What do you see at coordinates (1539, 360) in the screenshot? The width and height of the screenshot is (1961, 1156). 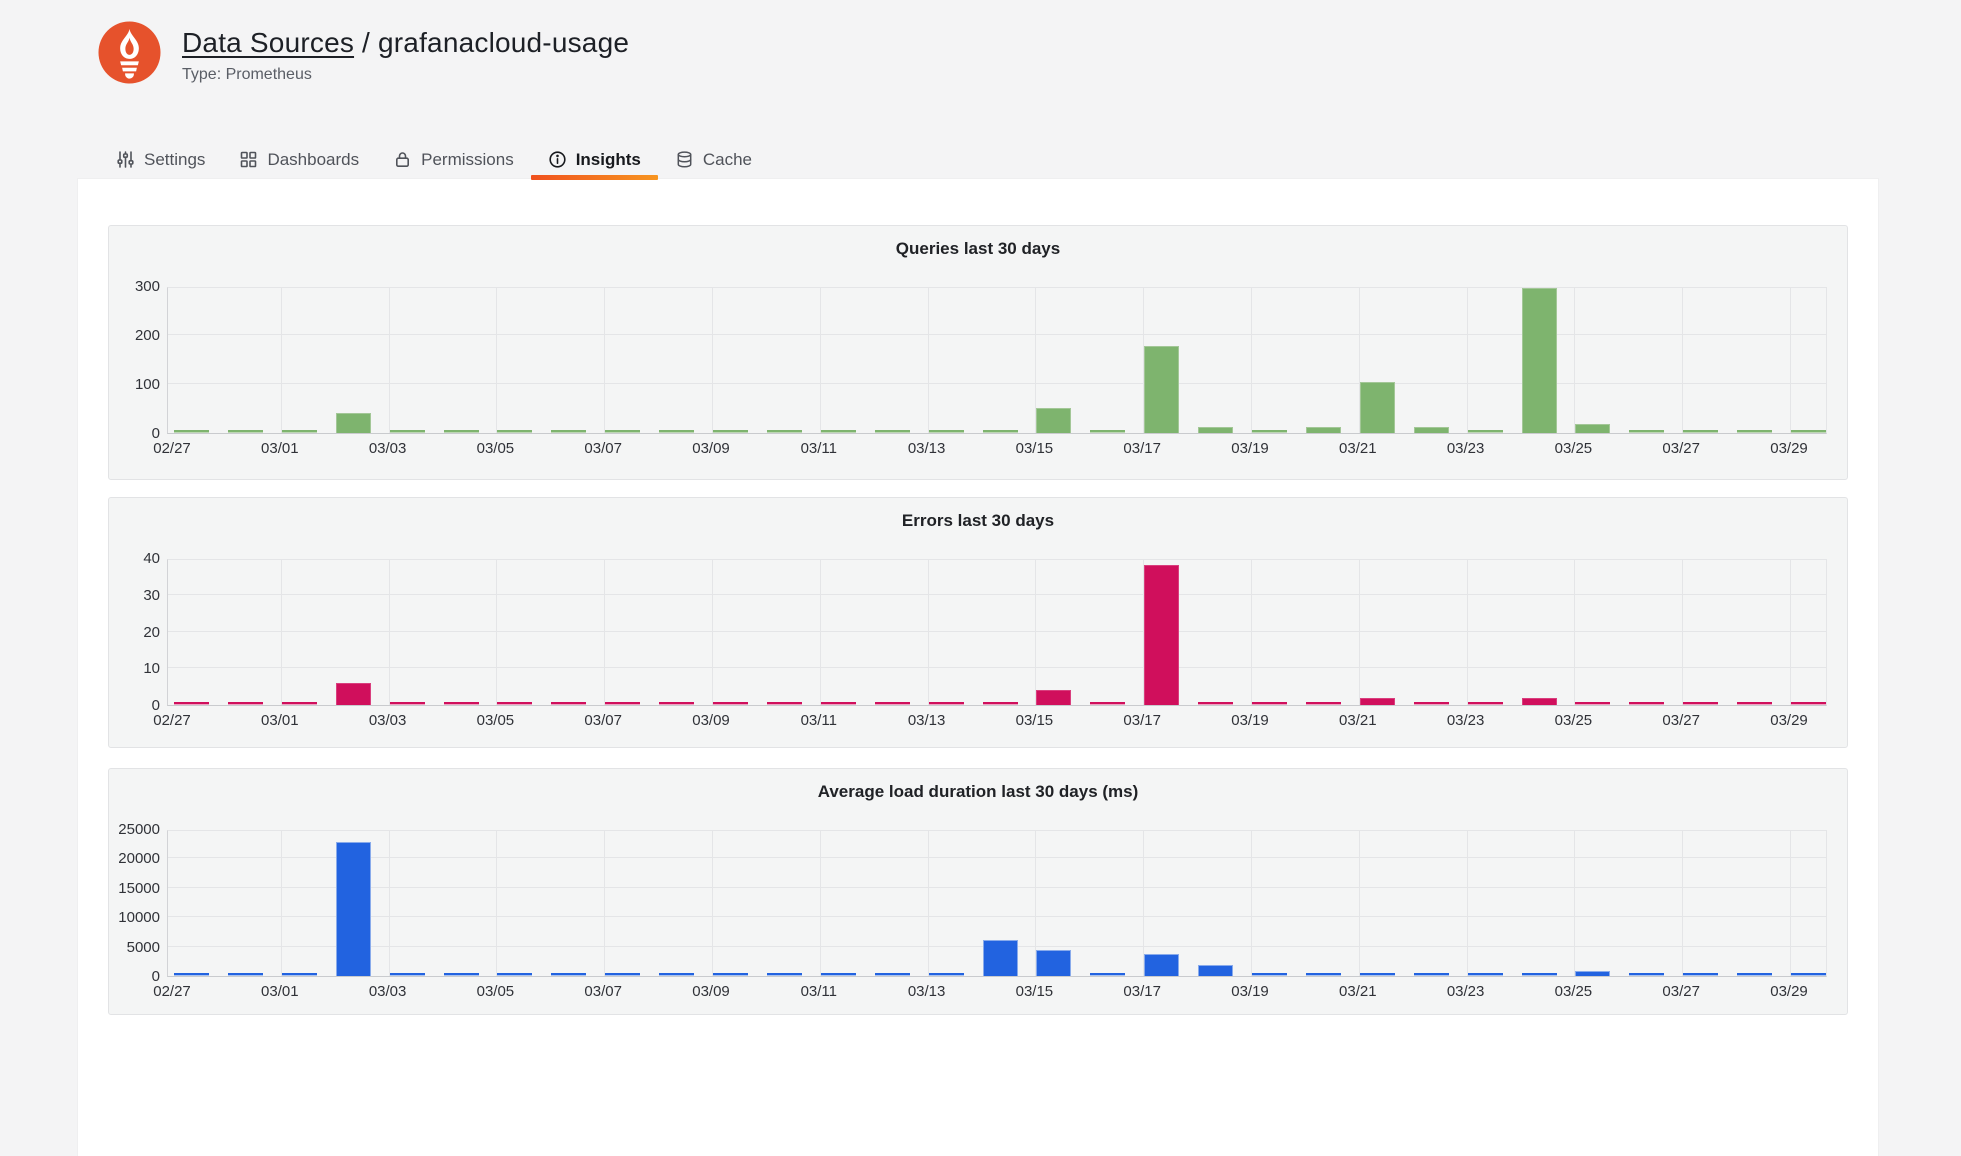 I see `bar-03/24` at bounding box center [1539, 360].